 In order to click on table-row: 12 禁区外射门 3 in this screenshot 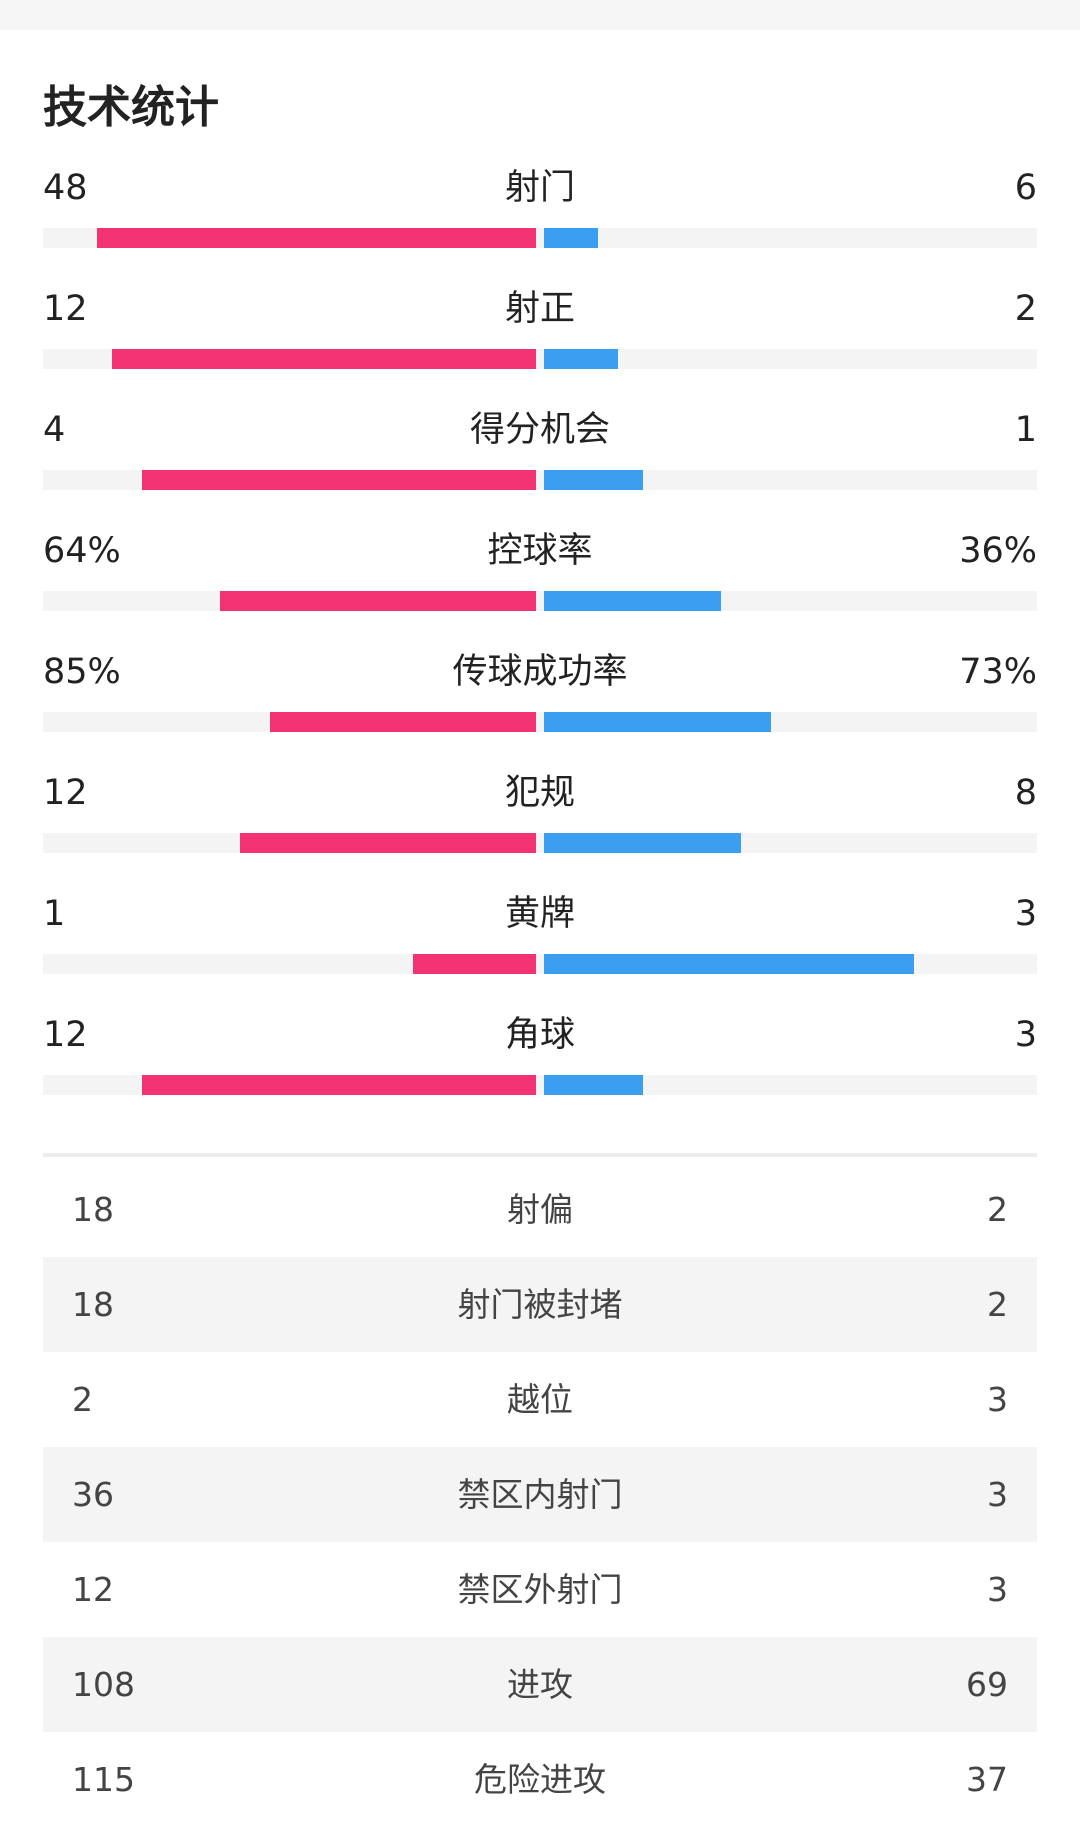, I will do `click(540, 1589)`.